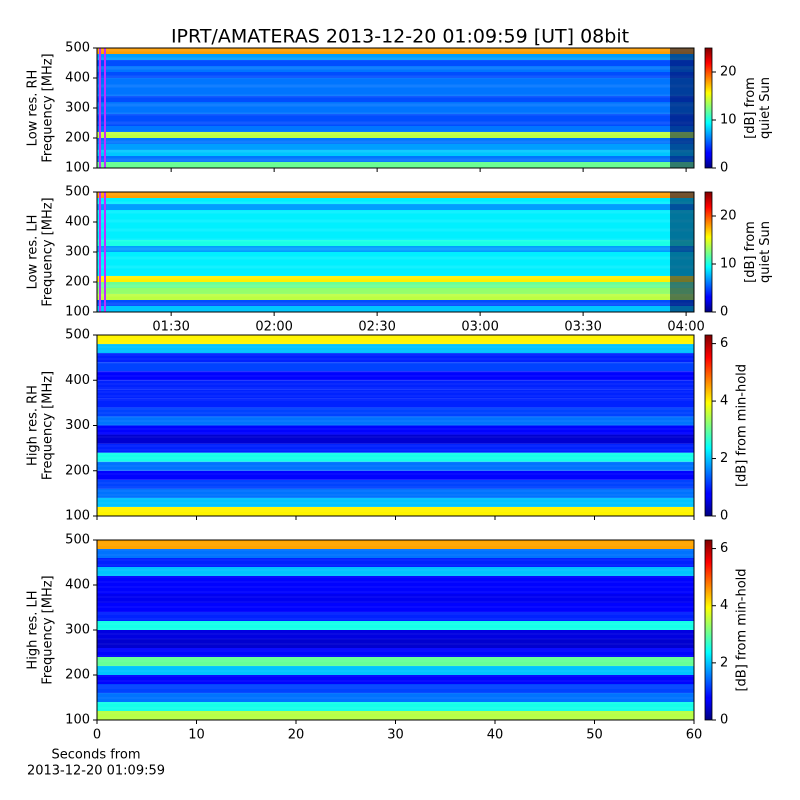 Image resolution: width=800 pixels, height=800 pixels. What do you see at coordinates (694, 735) in the screenshot?
I see `x-tick-label: 60` at bounding box center [694, 735].